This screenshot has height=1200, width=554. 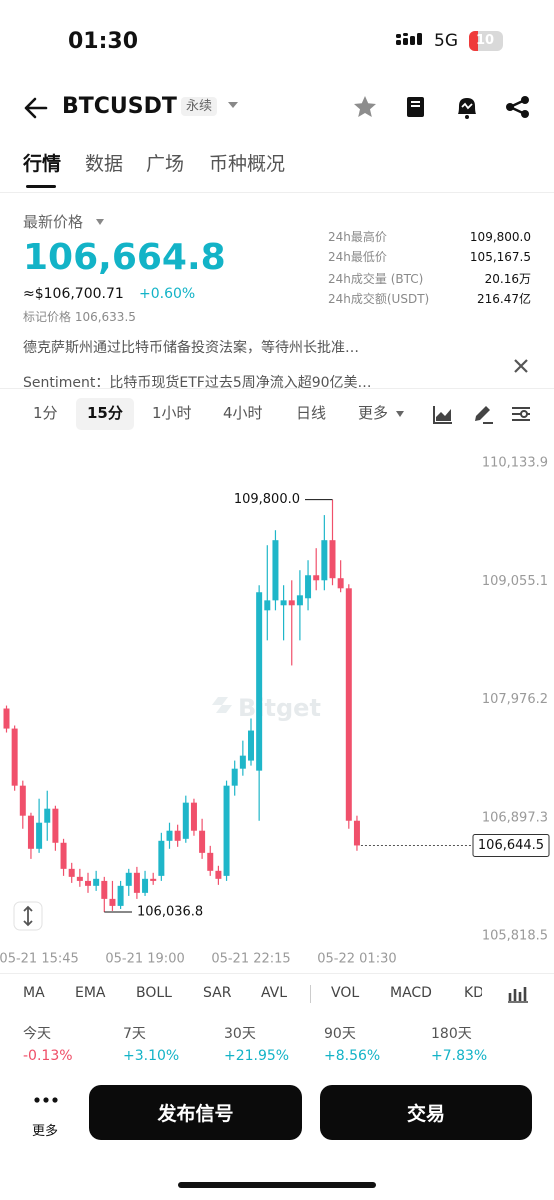 I want to click on indicator: EMA, so click(x=90, y=993).